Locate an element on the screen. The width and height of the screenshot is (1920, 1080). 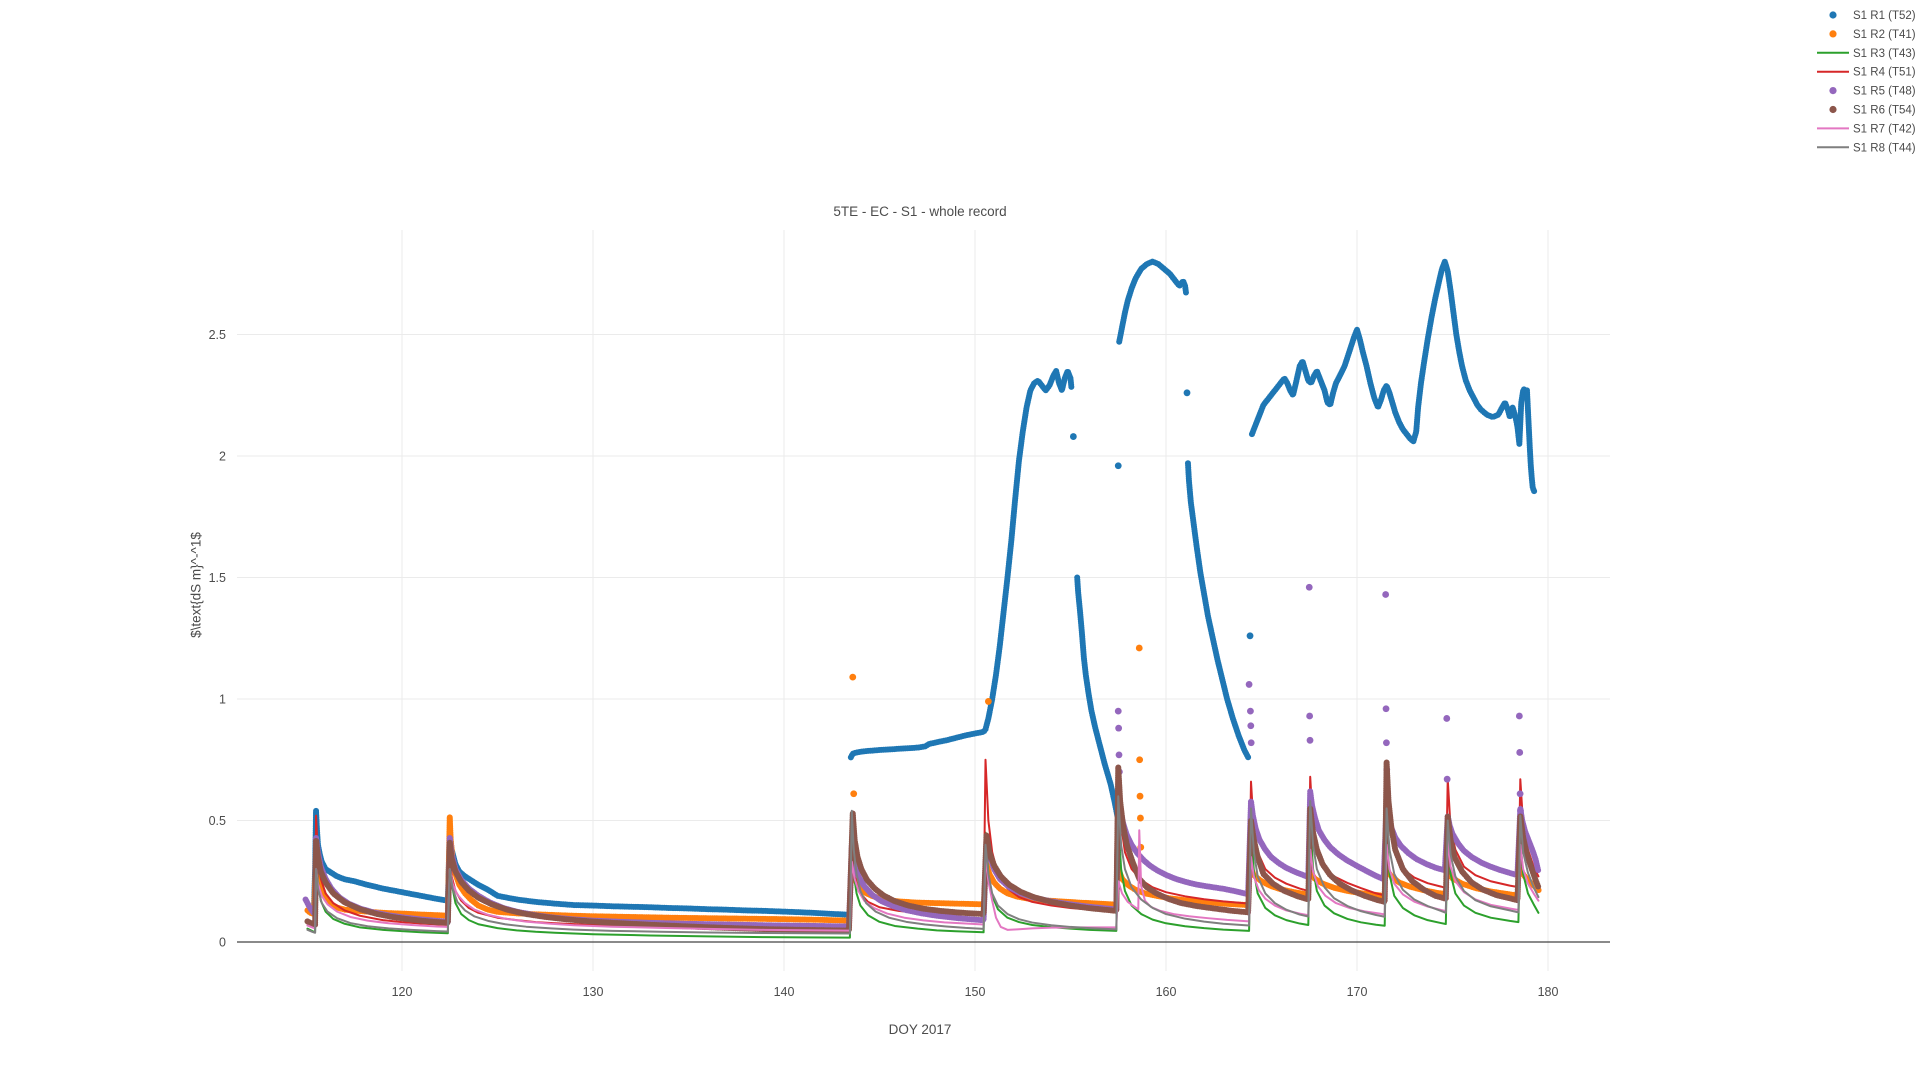
y-tick-label: 1 is located at coordinates (222, 700).